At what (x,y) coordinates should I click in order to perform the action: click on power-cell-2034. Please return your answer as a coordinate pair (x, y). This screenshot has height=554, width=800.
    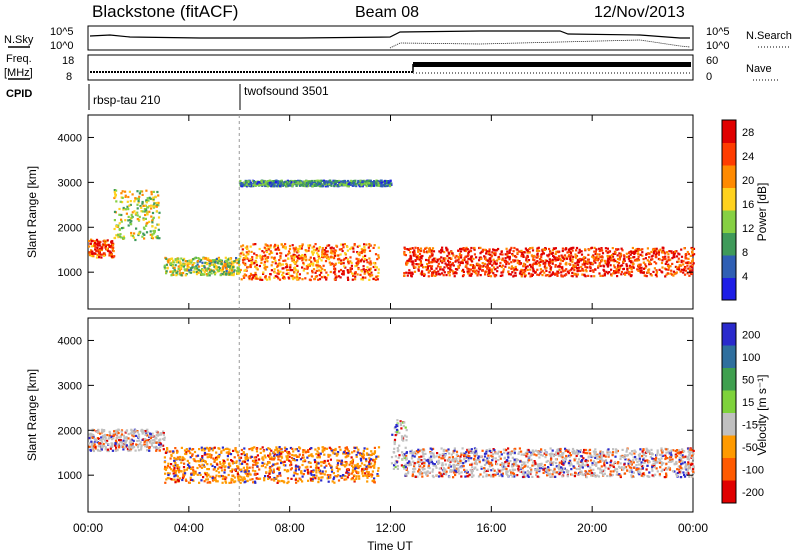
    Looking at the image, I should click on (502, 254).